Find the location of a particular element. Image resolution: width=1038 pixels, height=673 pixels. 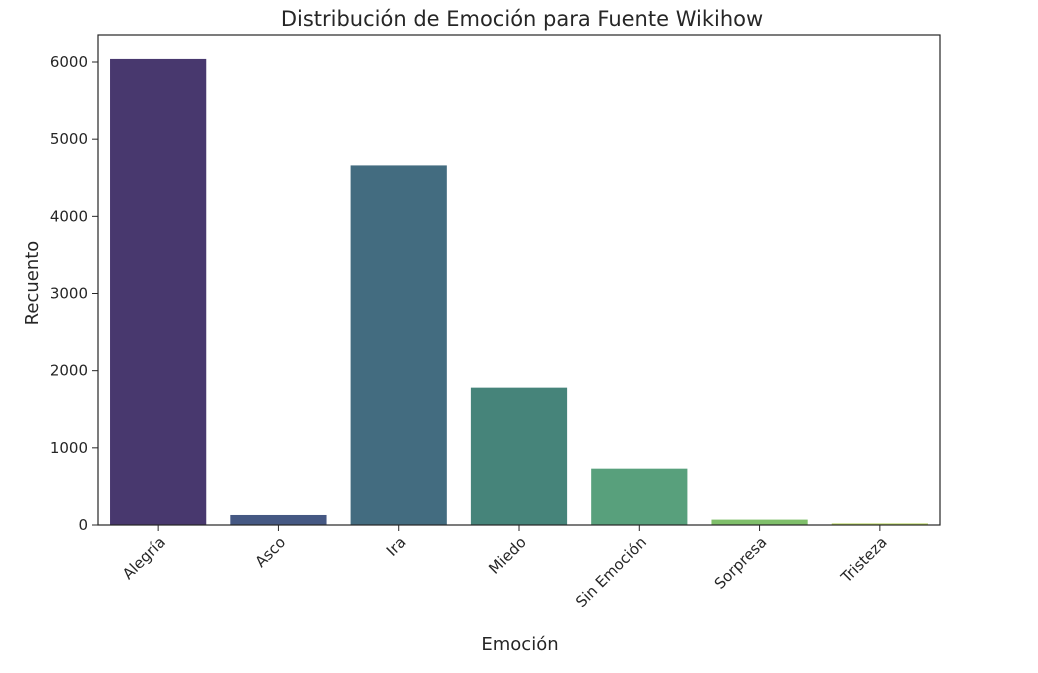

y-tick-label: 6000 is located at coordinates (69, 62).